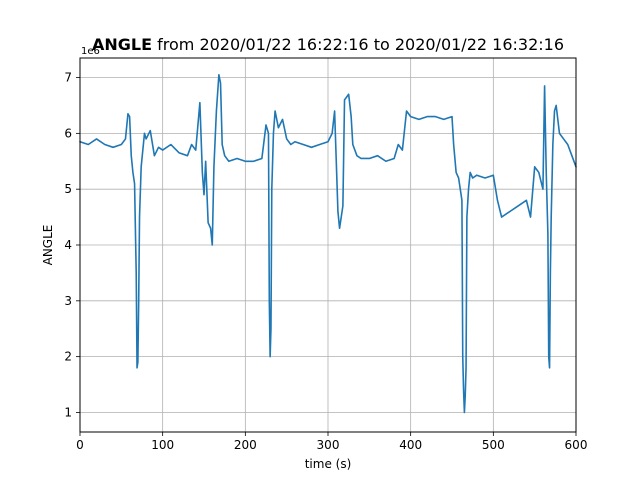 This screenshot has height=480, width=640. Describe the element at coordinates (68, 78) in the screenshot. I see `y-tick-label: 7` at that location.